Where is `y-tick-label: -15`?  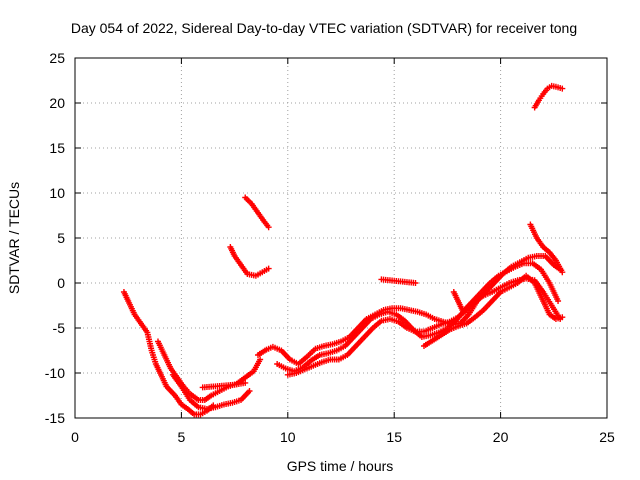
y-tick-label: -15 is located at coordinates (55, 418).